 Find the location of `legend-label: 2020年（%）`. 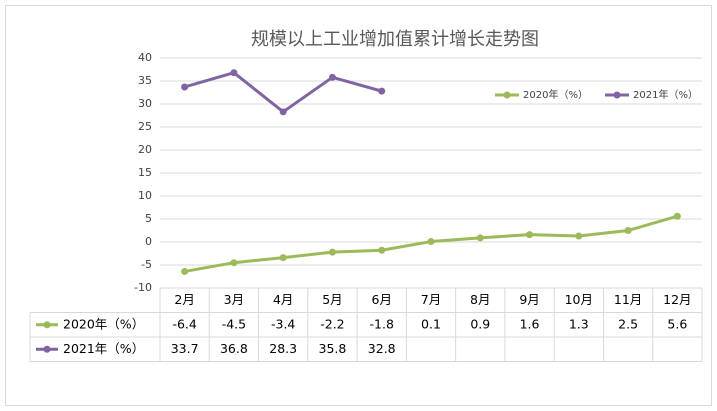

legend-label: 2020年（%） is located at coordinates (555, 94).